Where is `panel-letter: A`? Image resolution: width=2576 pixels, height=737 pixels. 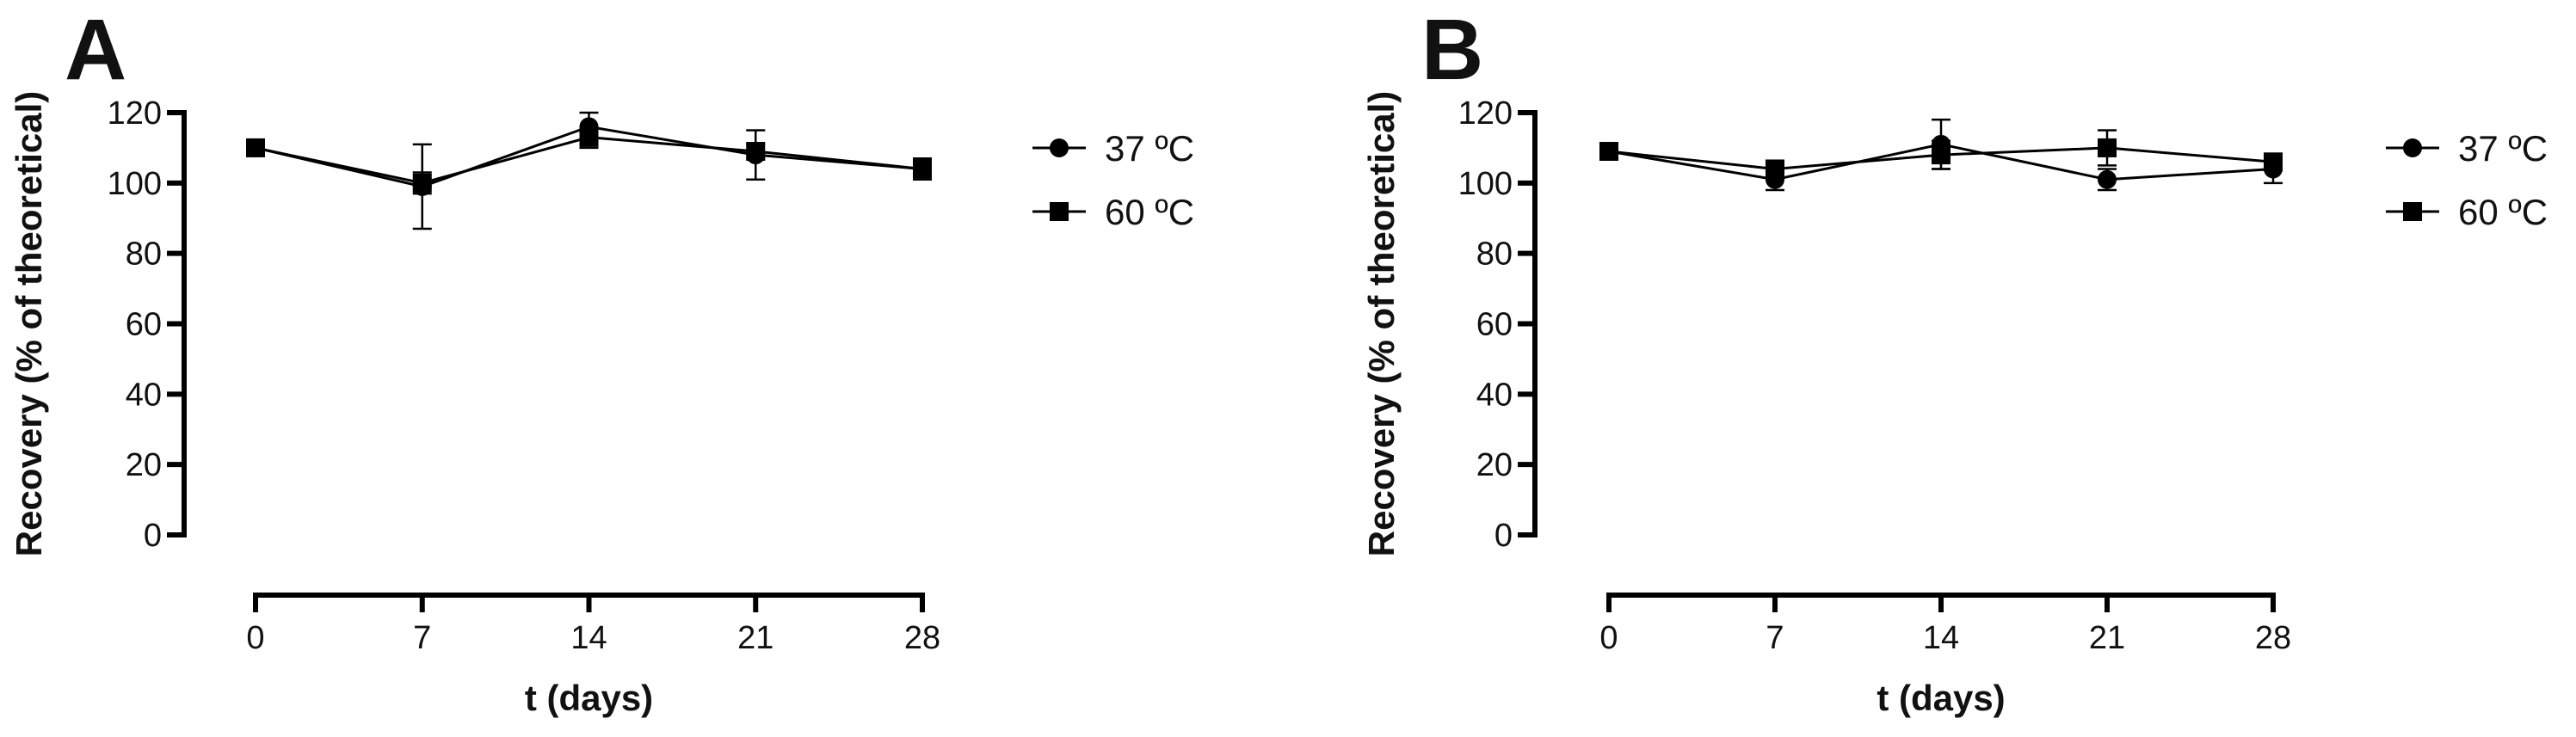
panel-letter: A is located at coordinates (96, 50).